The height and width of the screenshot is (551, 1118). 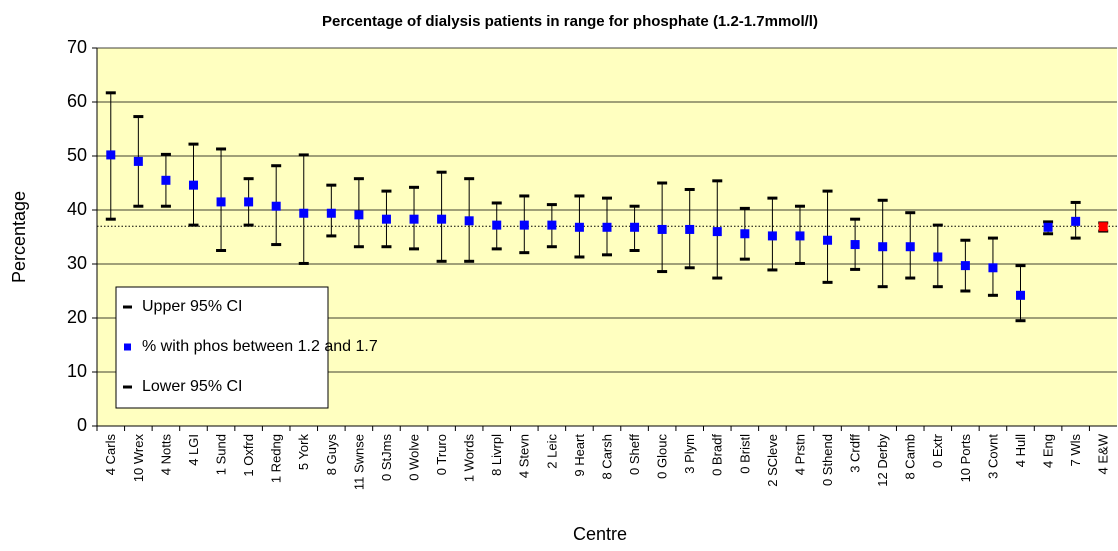 What do you see at coordinates (1020, 450) in the screenshot?
I see `x-tick-label: 4 Hull` at bounding box center [1020, 450].